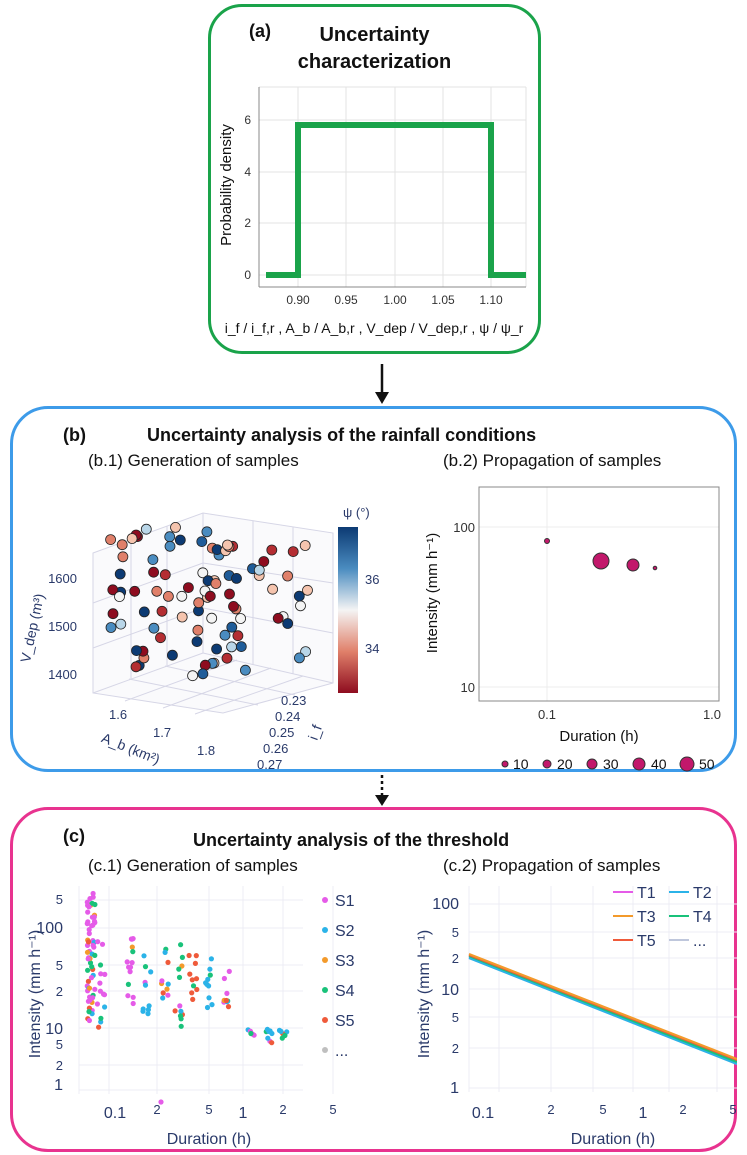  What do you see at coordinates (659, 764) in the screenshot?
I see `legend-label-40: 40` at bounding box center [659, 764].